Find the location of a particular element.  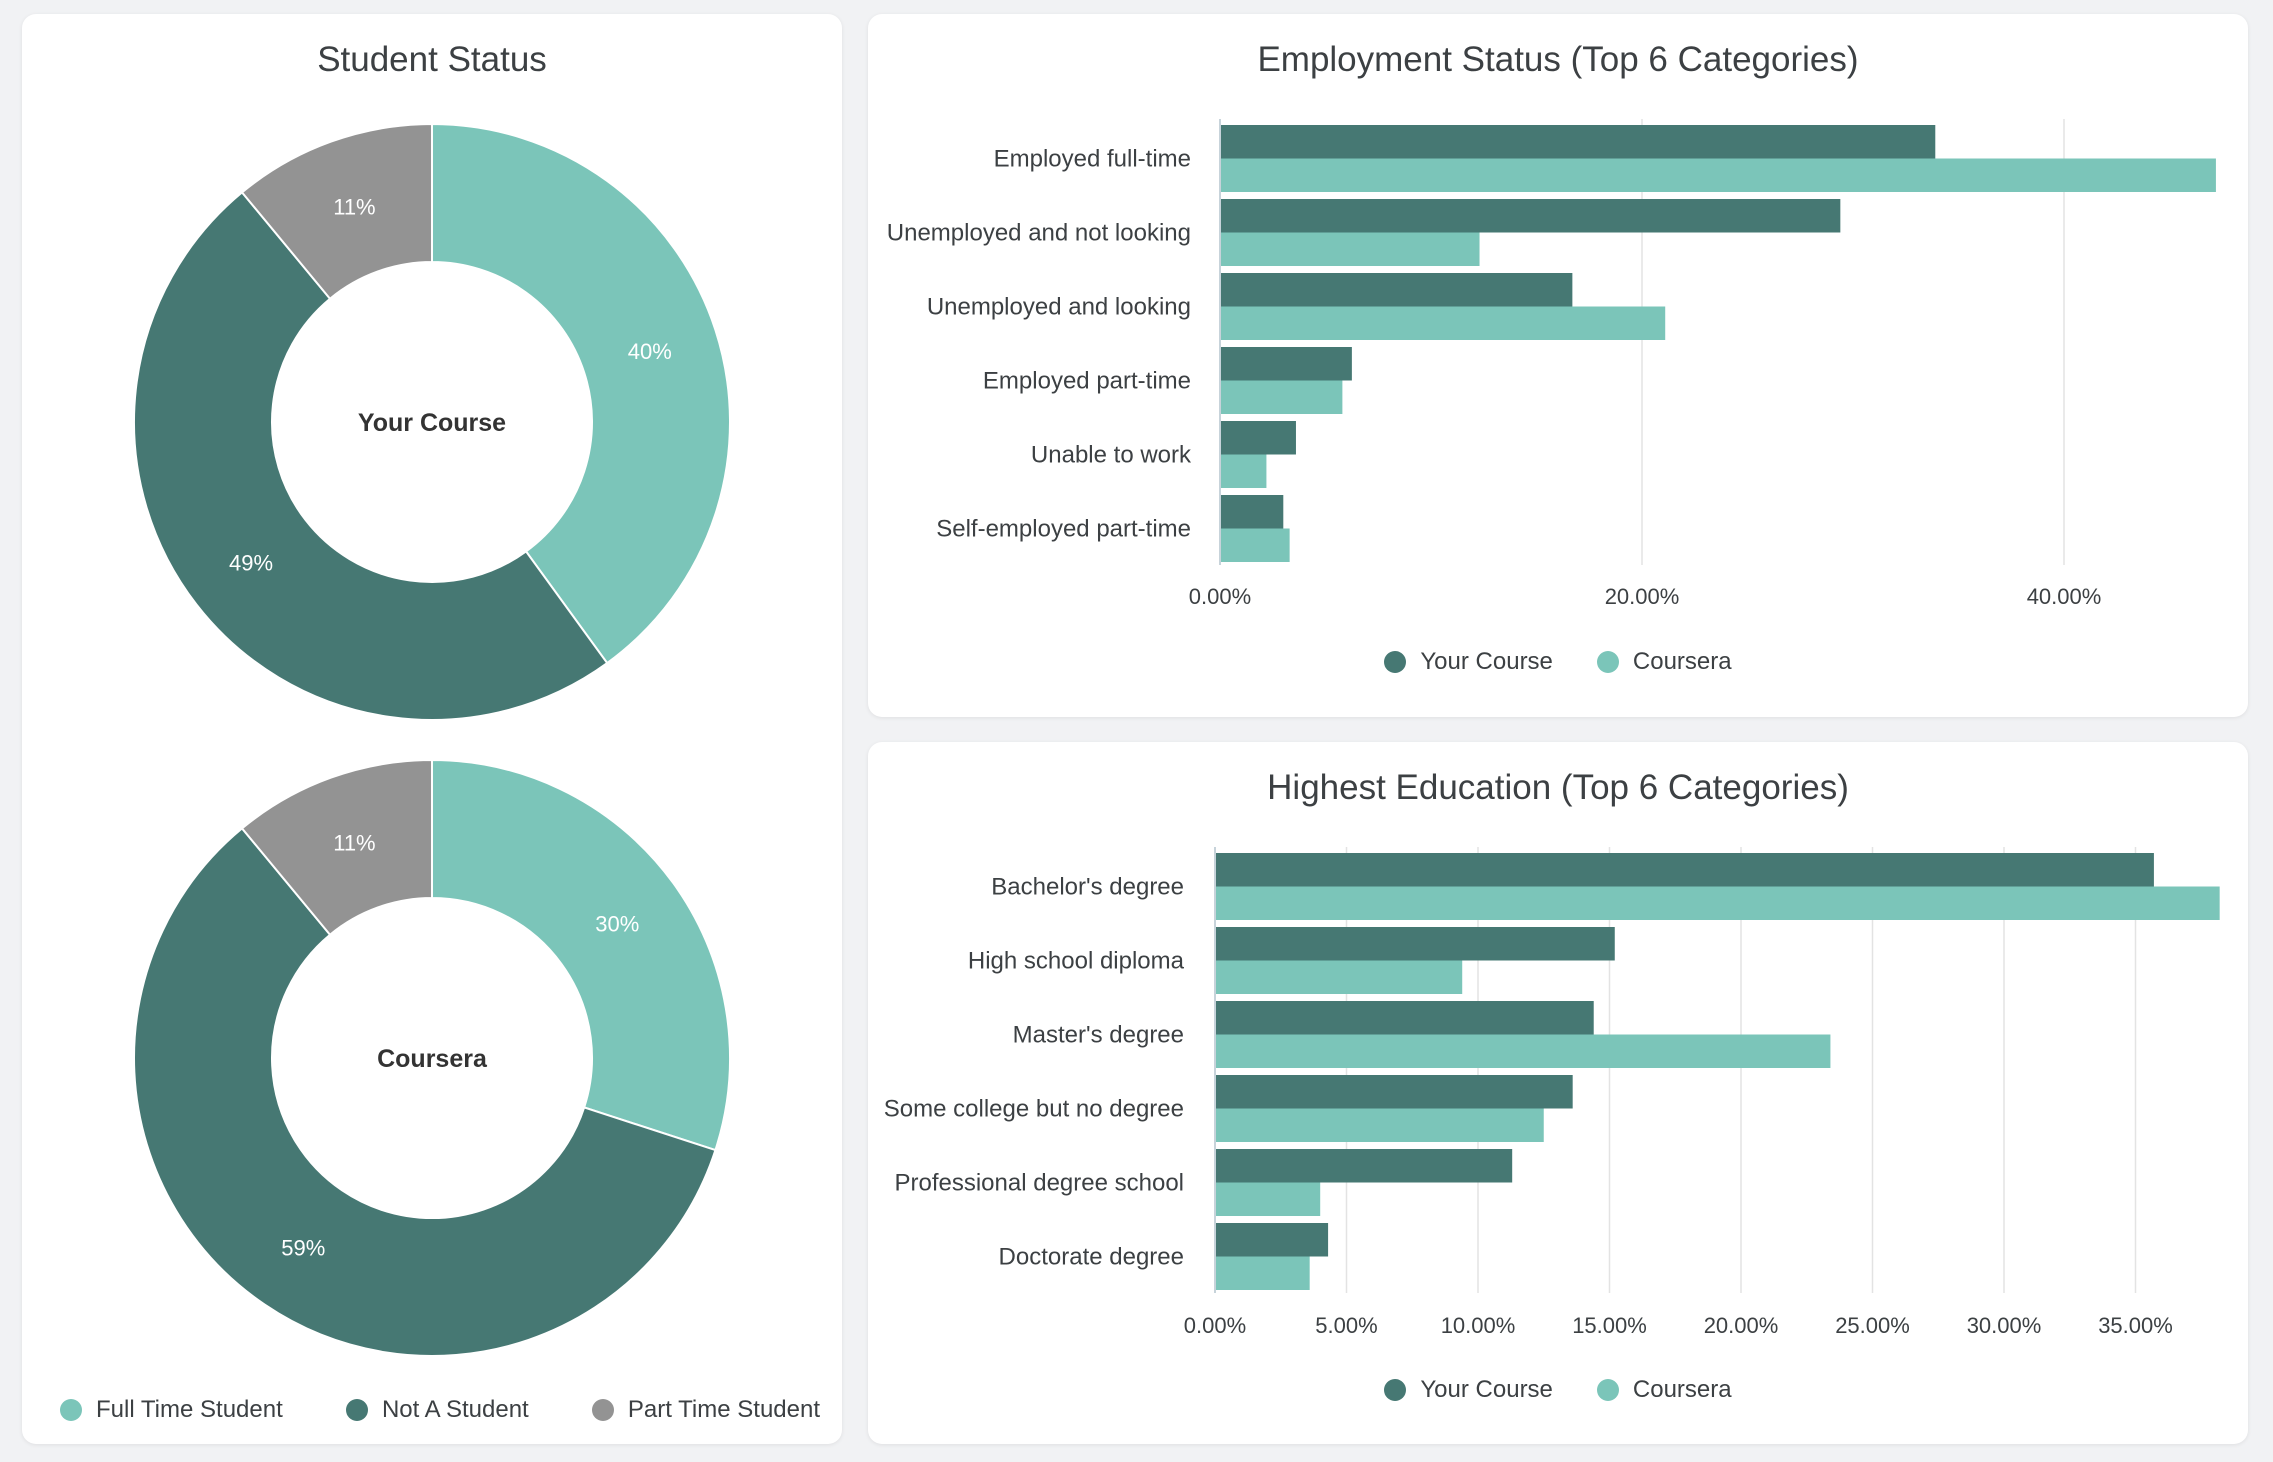

x-tick-label: 35.00% is located at coordinates (2135, 1325).